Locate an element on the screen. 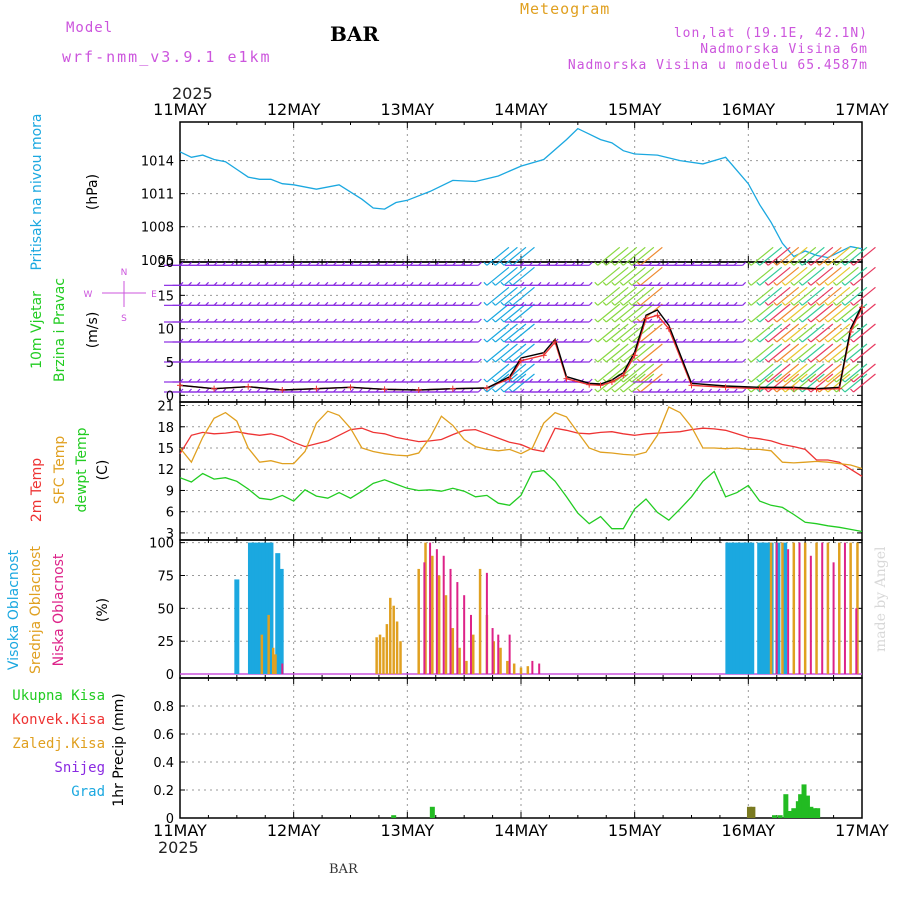  y-tick-label: 75 is located at coordinates (165, 576).